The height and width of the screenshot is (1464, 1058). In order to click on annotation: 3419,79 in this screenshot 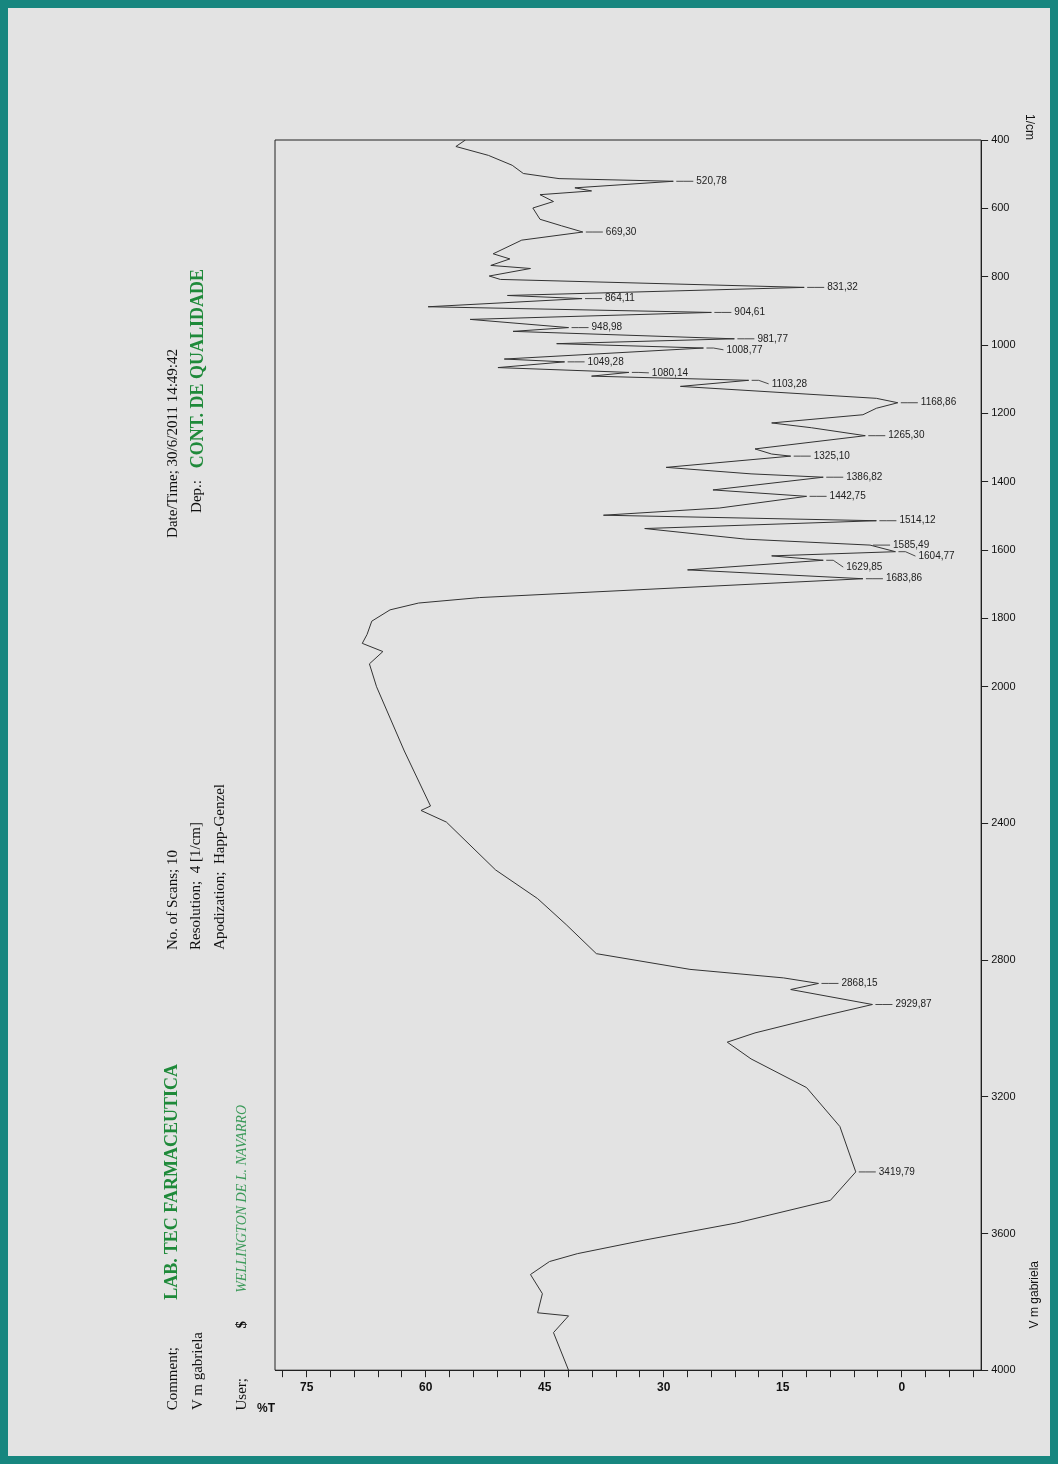, I will do `click(897, 1171)`.